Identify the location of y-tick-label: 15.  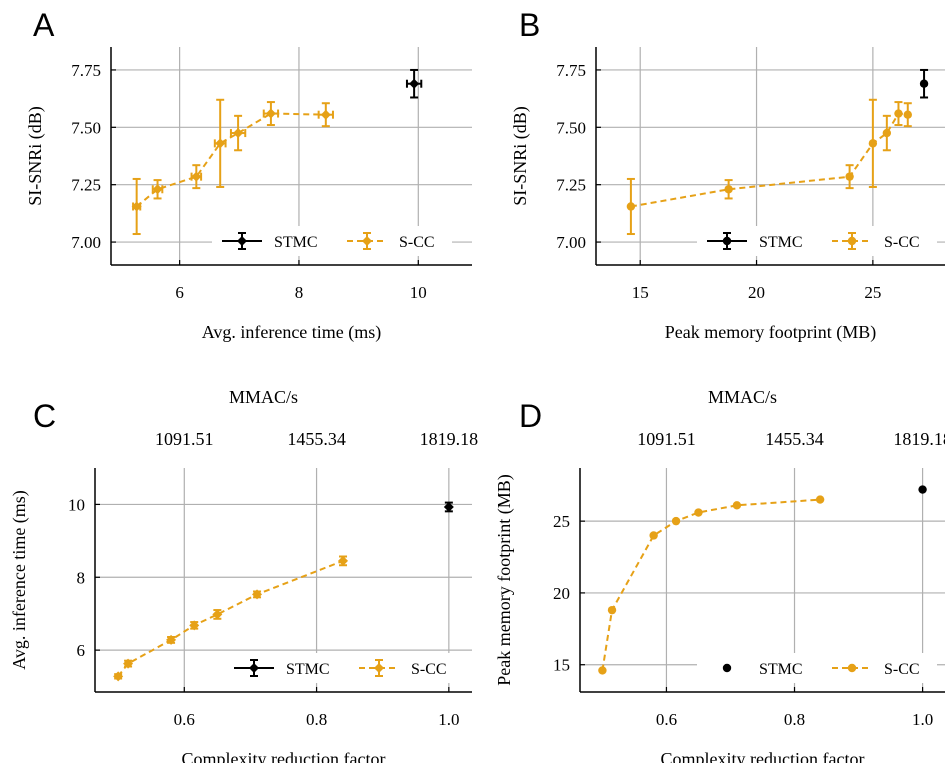
(561, 665).